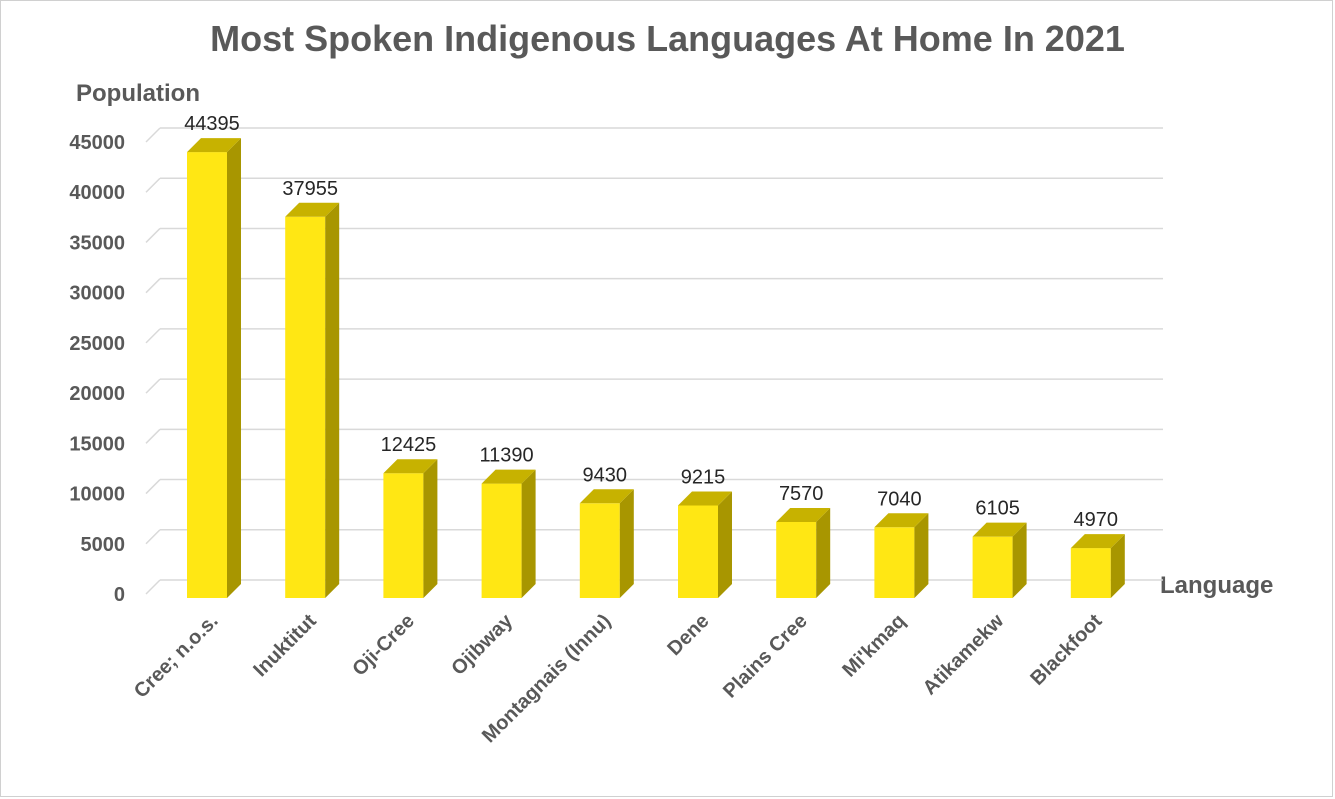 The image size is (1335, 799). Describe the element at coordinates (1066, 650) in the screenshot. I see `category-label: Blackfoot` at that location.